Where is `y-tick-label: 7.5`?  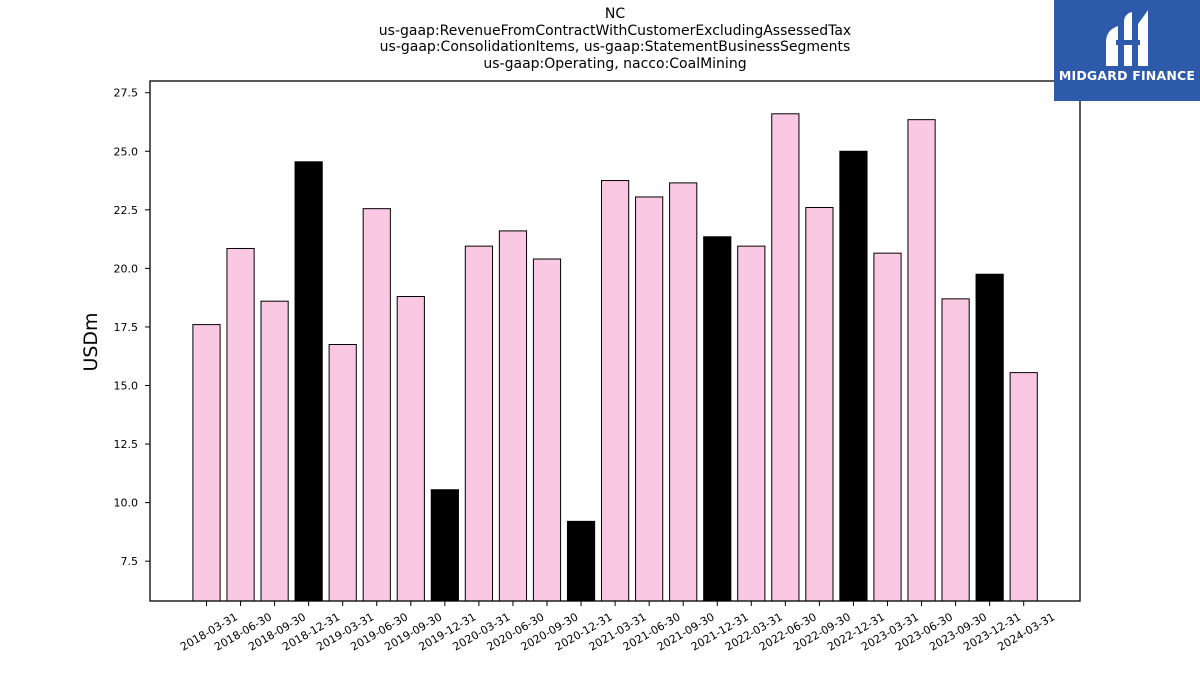
y-tick-label: 7.5 is located at coordinates (130, 561).